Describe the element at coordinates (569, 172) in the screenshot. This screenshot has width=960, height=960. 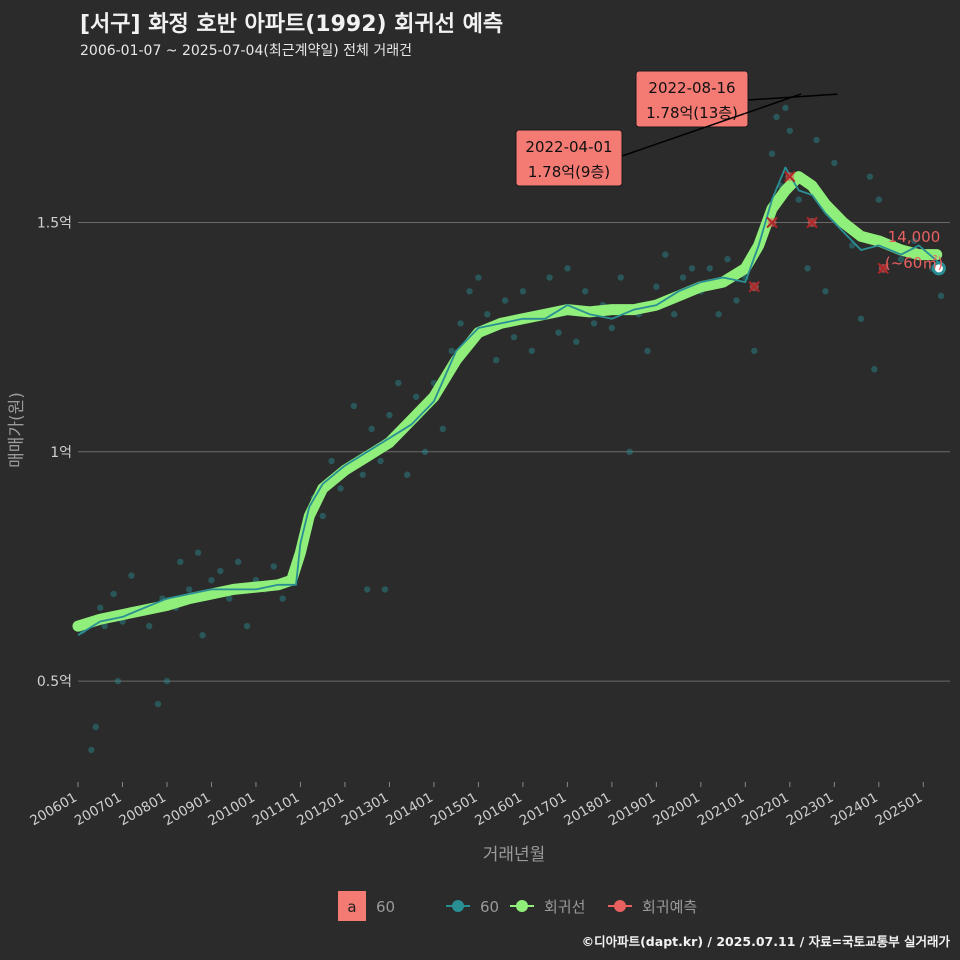
I see `annotation-value: 1.78억(9층)` at that location.